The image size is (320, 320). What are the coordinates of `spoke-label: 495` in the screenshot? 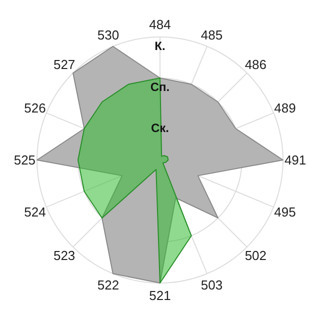 It's located at (285, 212).